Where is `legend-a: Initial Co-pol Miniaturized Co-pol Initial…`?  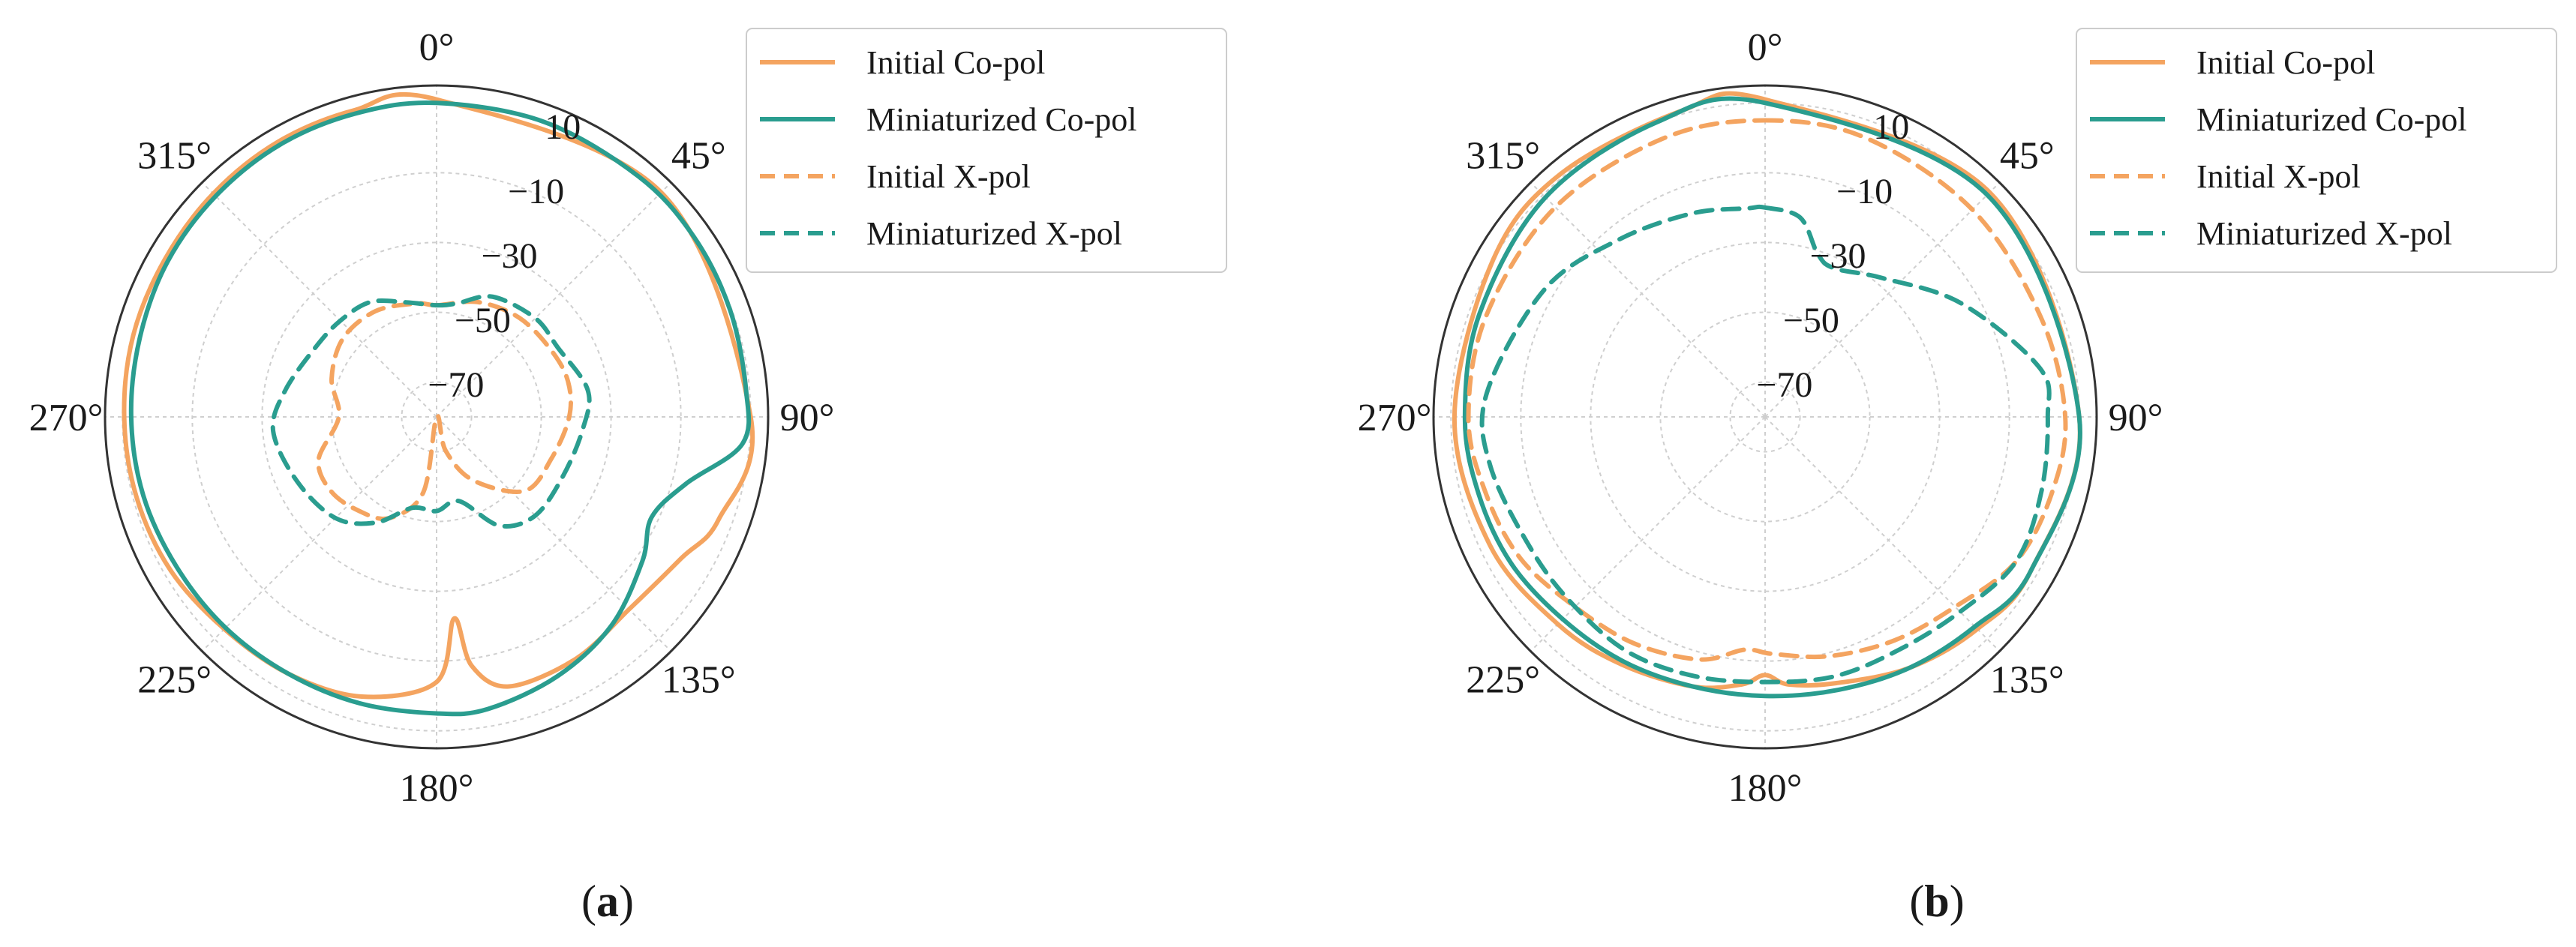 legend-a: Initial Co-pol Miniaturized Co-pol Initial… is located at coordinates (986, 151).